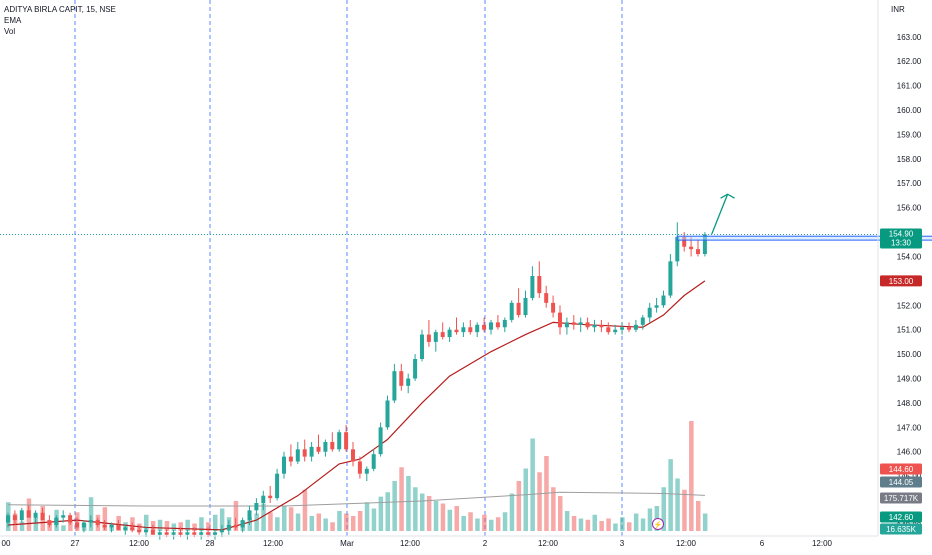 Image resolution: width=932 pixels, height=555 pixels. I want to click on vol-legend-label: Vol, so click(10, 31).